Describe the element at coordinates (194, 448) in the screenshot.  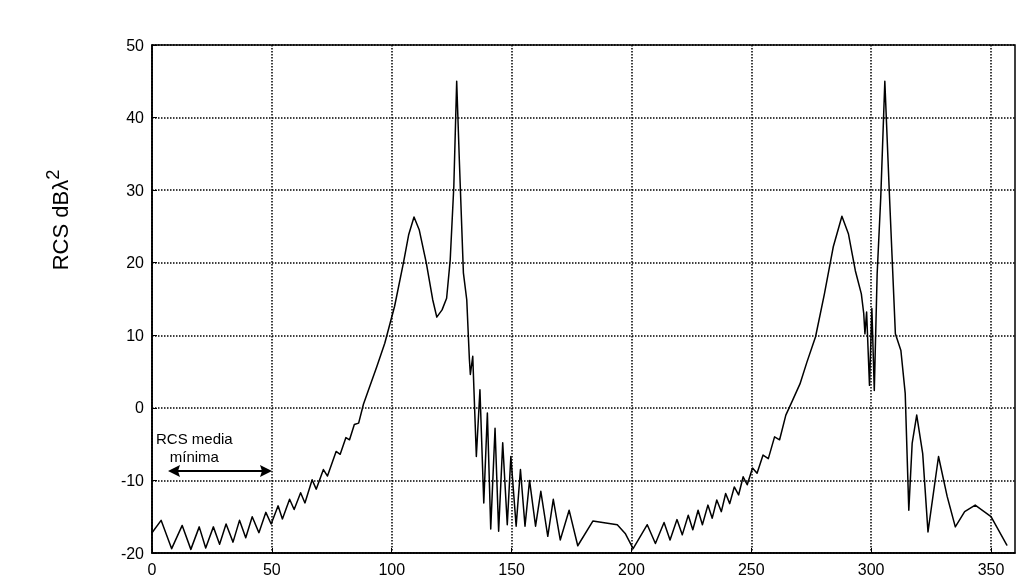
I see `annotation: RCS media mínima` at that location.